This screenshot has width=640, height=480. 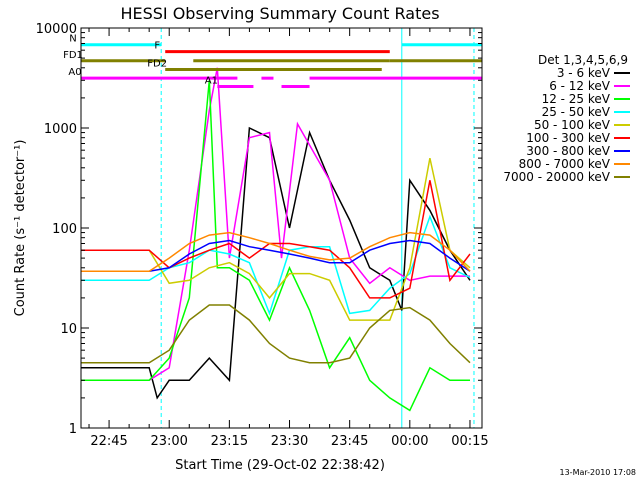 I want to click on legend-title: Det 1,3,4,5,6,9, so click(x=583, y=60).